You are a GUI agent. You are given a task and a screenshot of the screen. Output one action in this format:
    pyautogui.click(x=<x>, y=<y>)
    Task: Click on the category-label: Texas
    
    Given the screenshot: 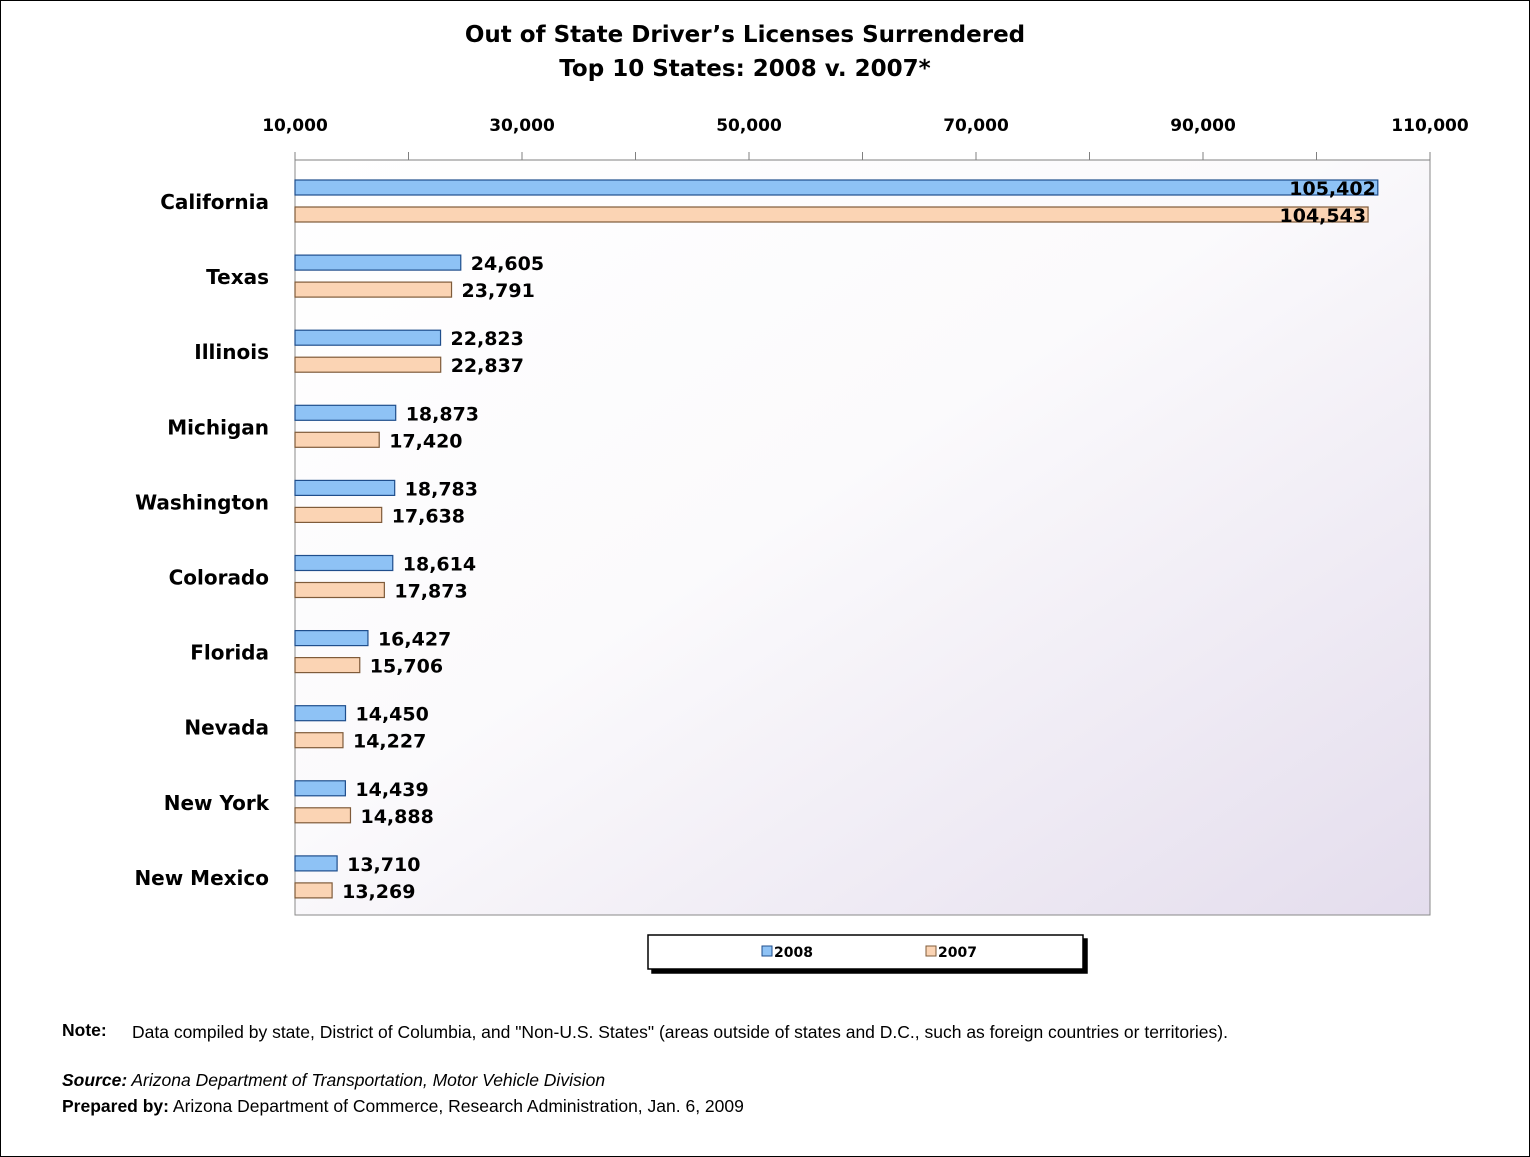 What is the action you would take?
    pyautogui.click(x=237, y=277)
    